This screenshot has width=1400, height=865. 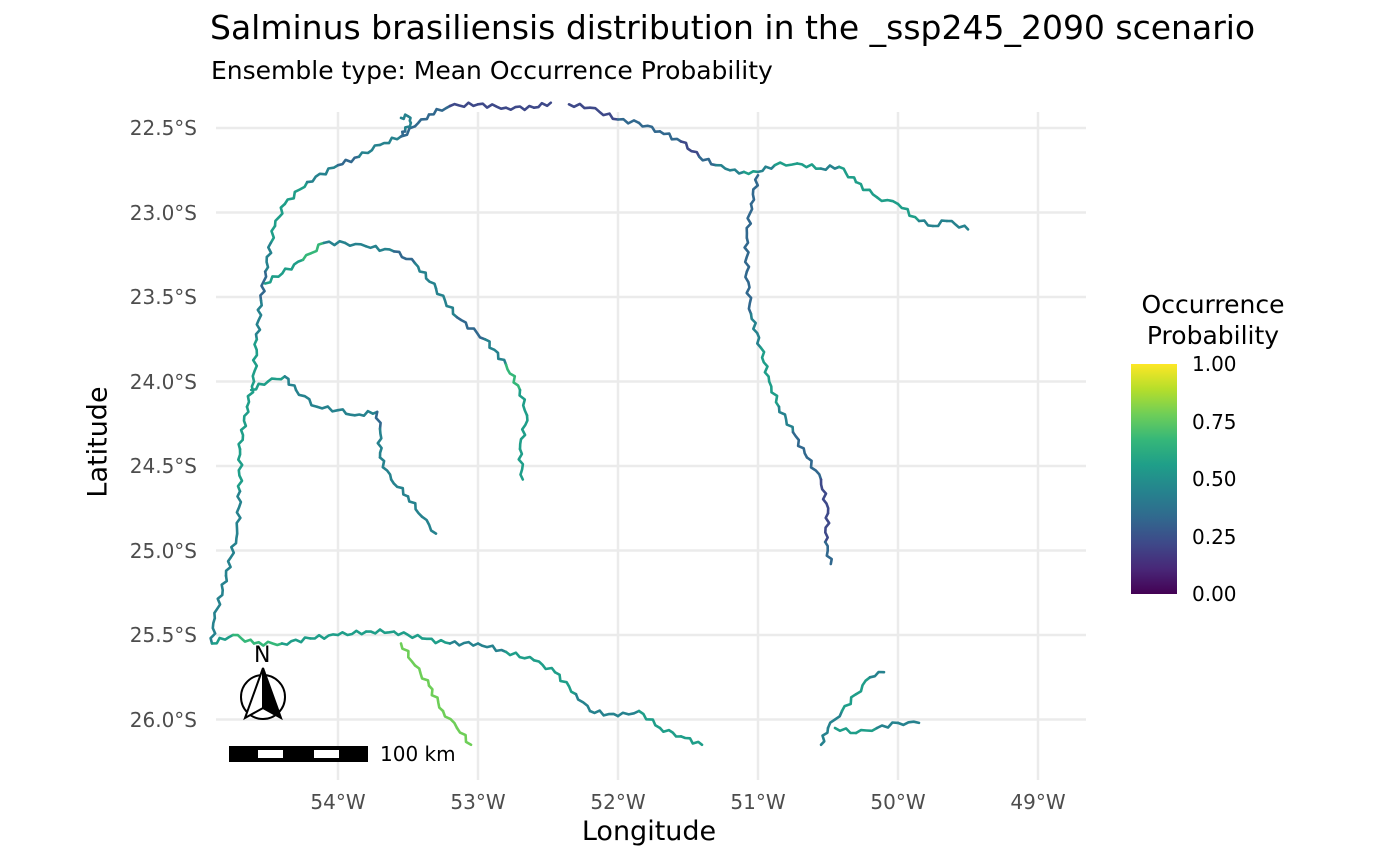 I want to click on x-tick-label: 53°W, so click(x=478, y=802).